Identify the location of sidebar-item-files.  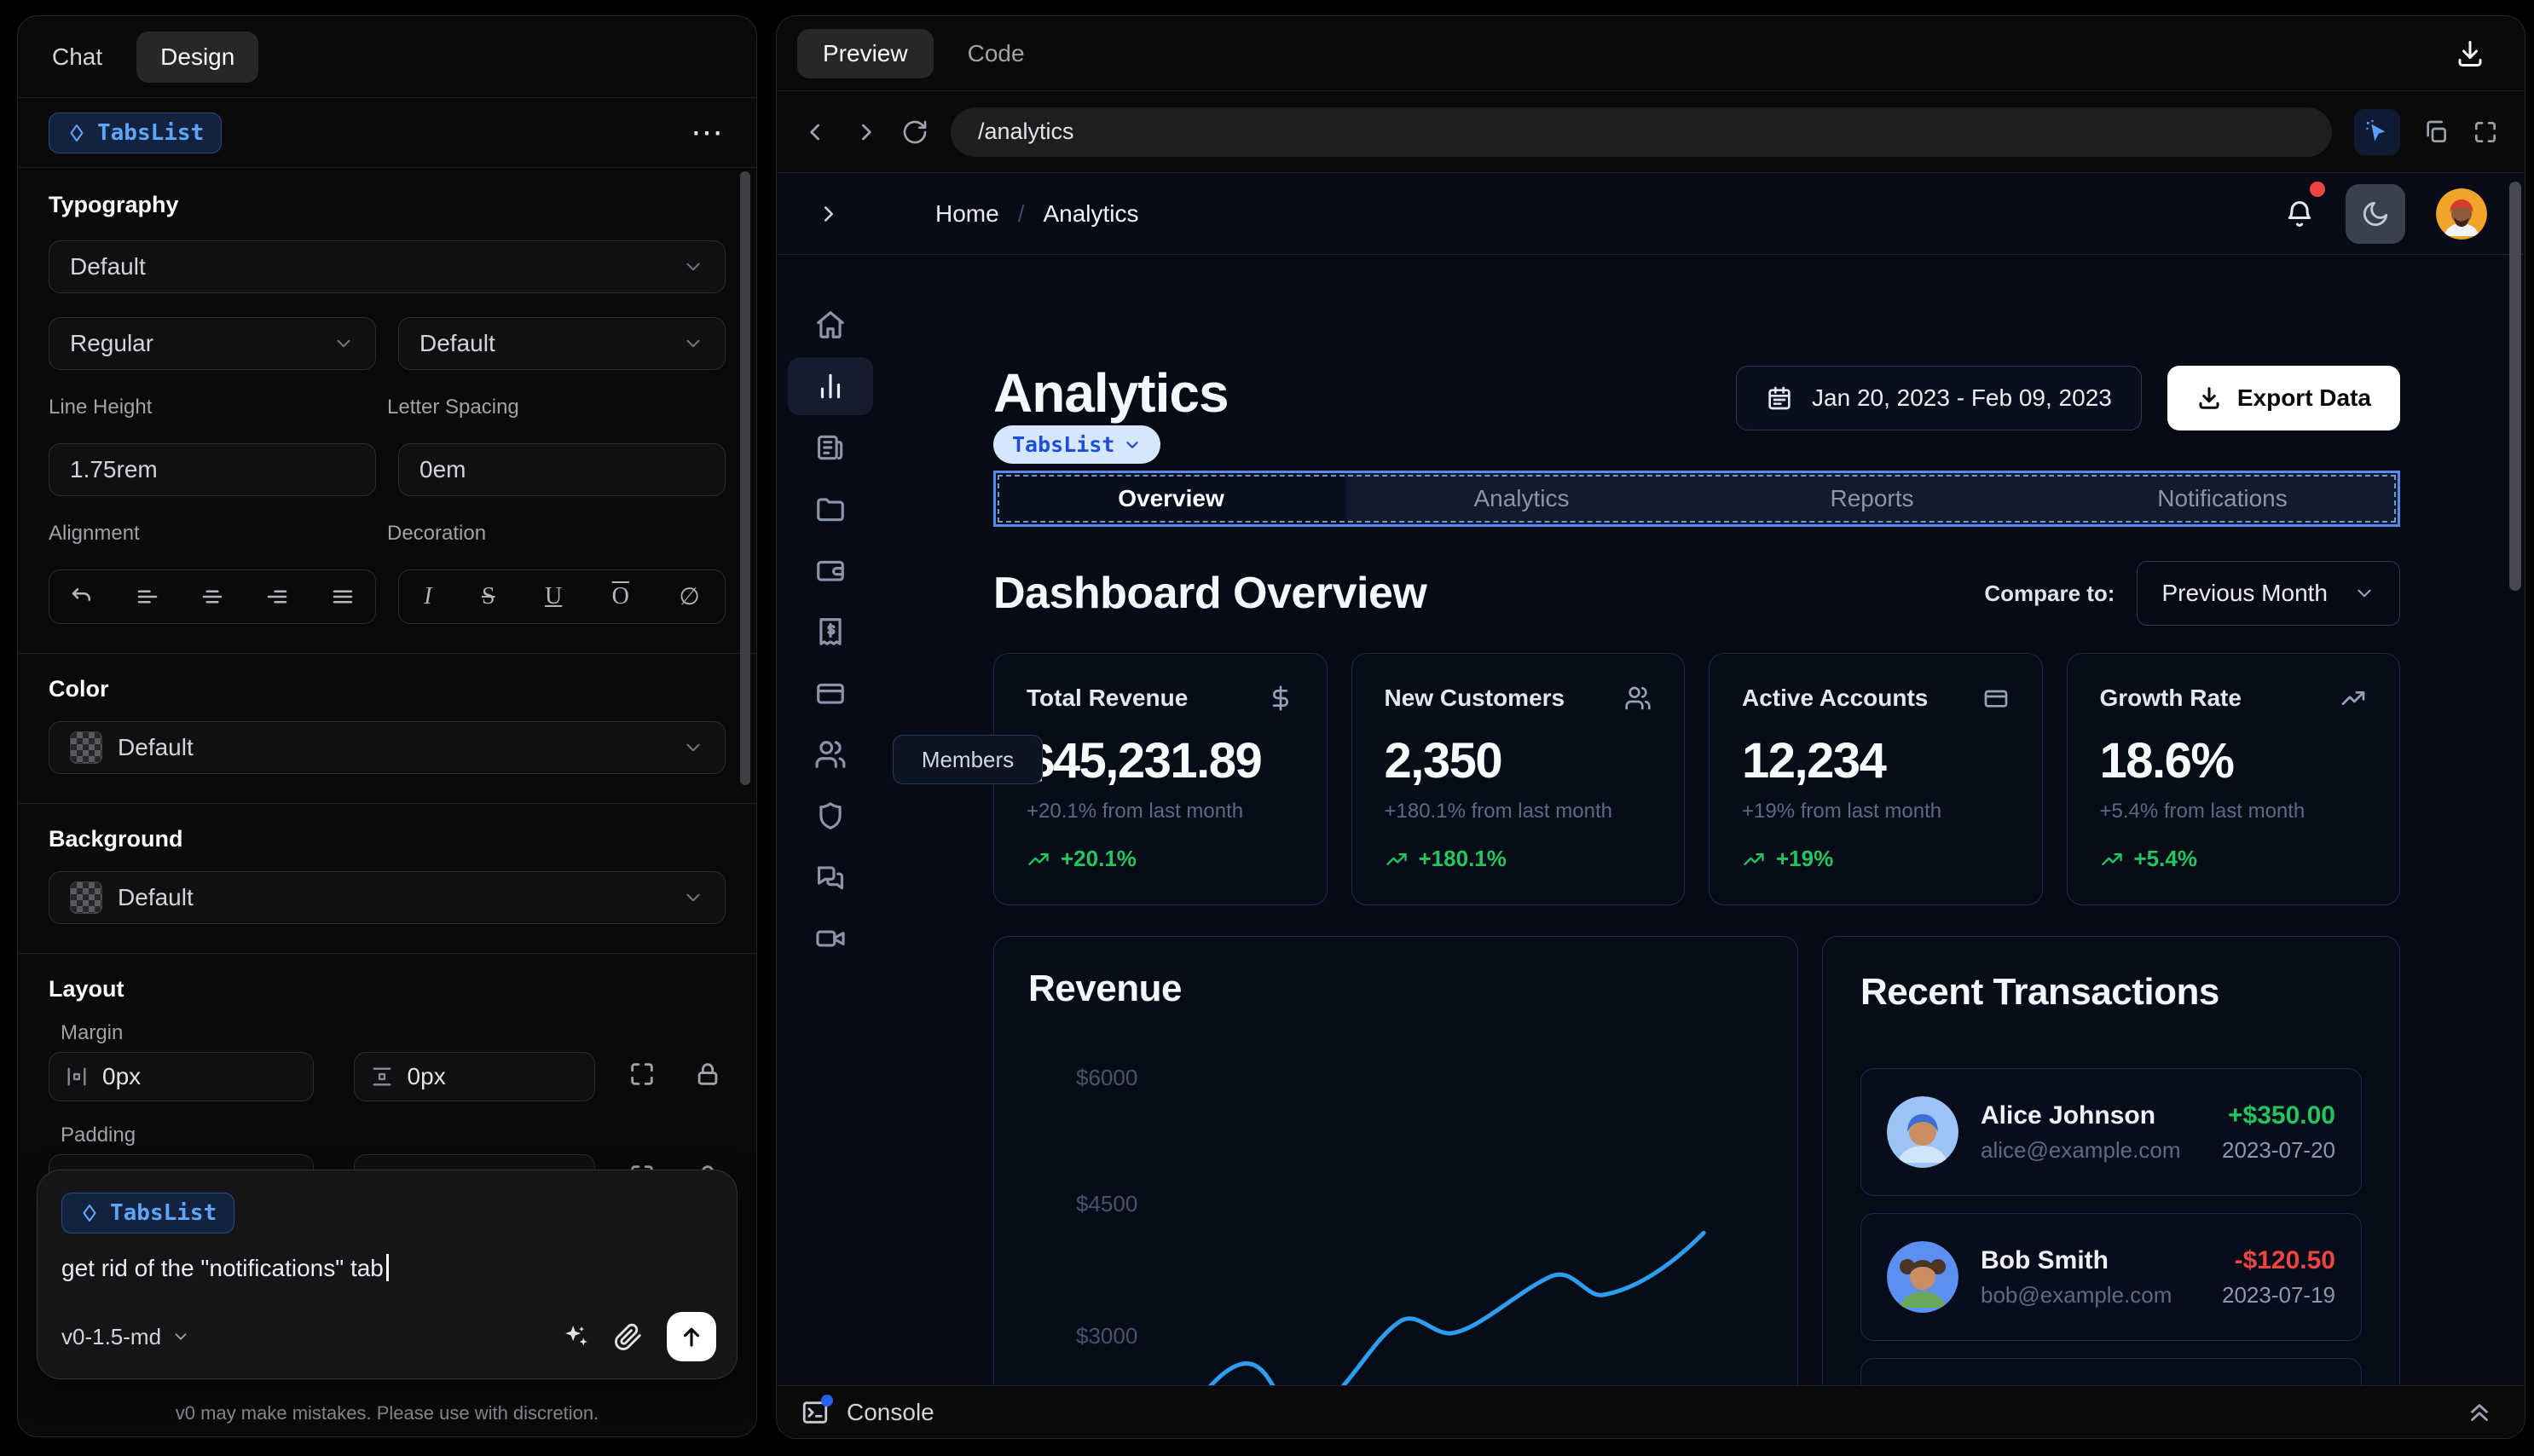
(830, 509).